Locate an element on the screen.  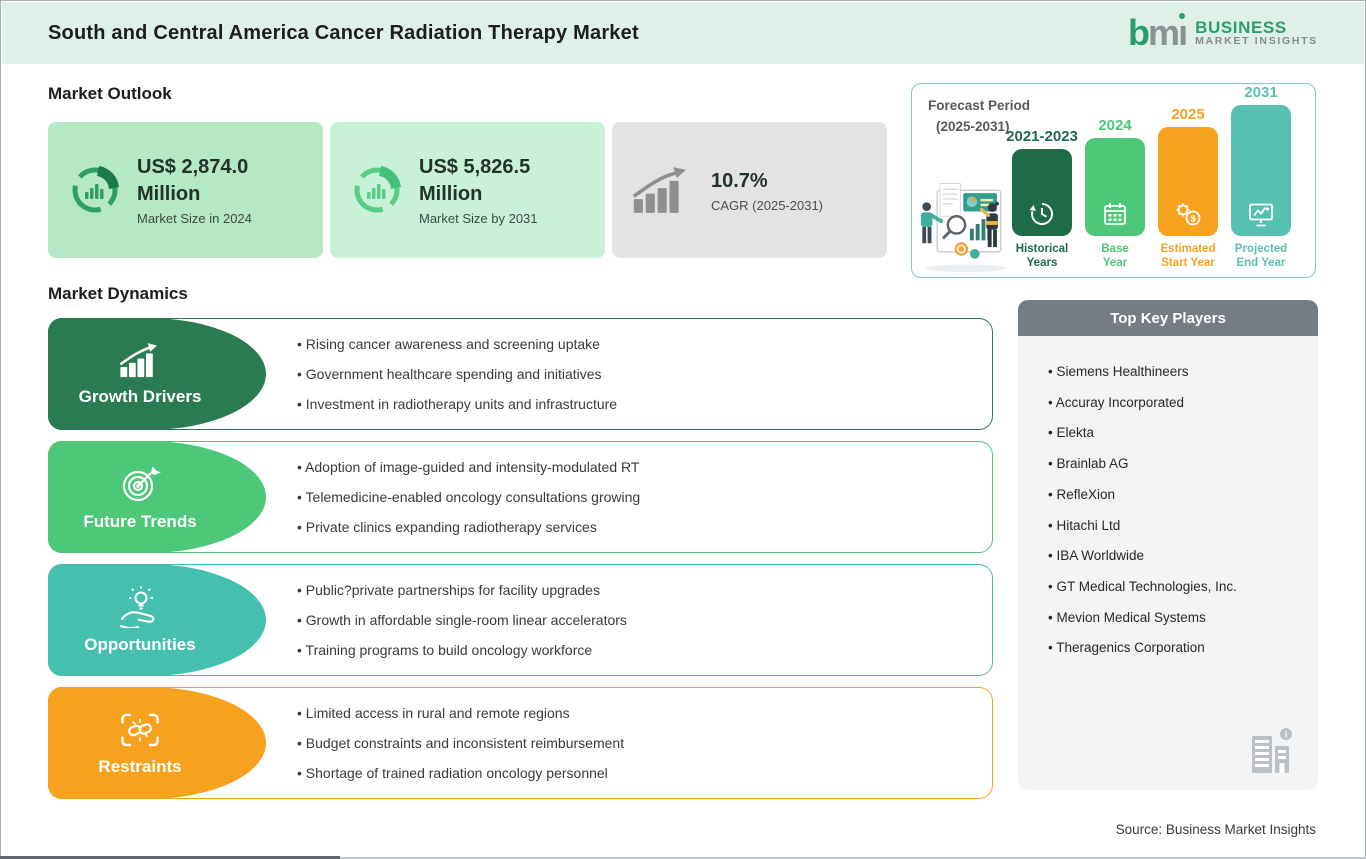
forecast-bar-label: Historical Years is located at coordinates (1042, 256).